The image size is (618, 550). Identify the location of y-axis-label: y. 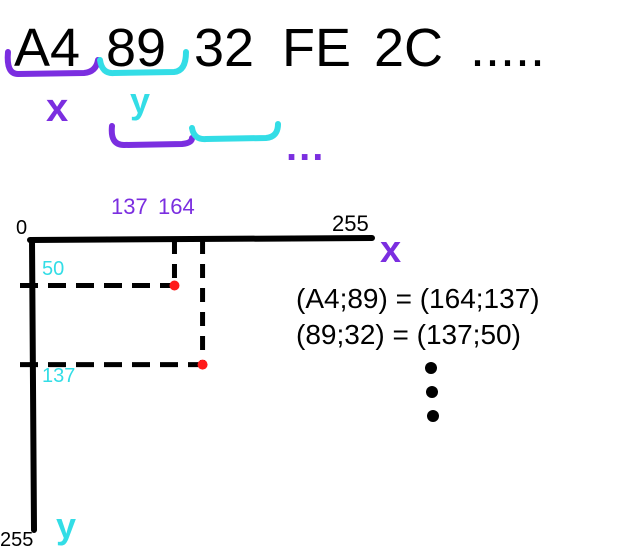
(66, 525).